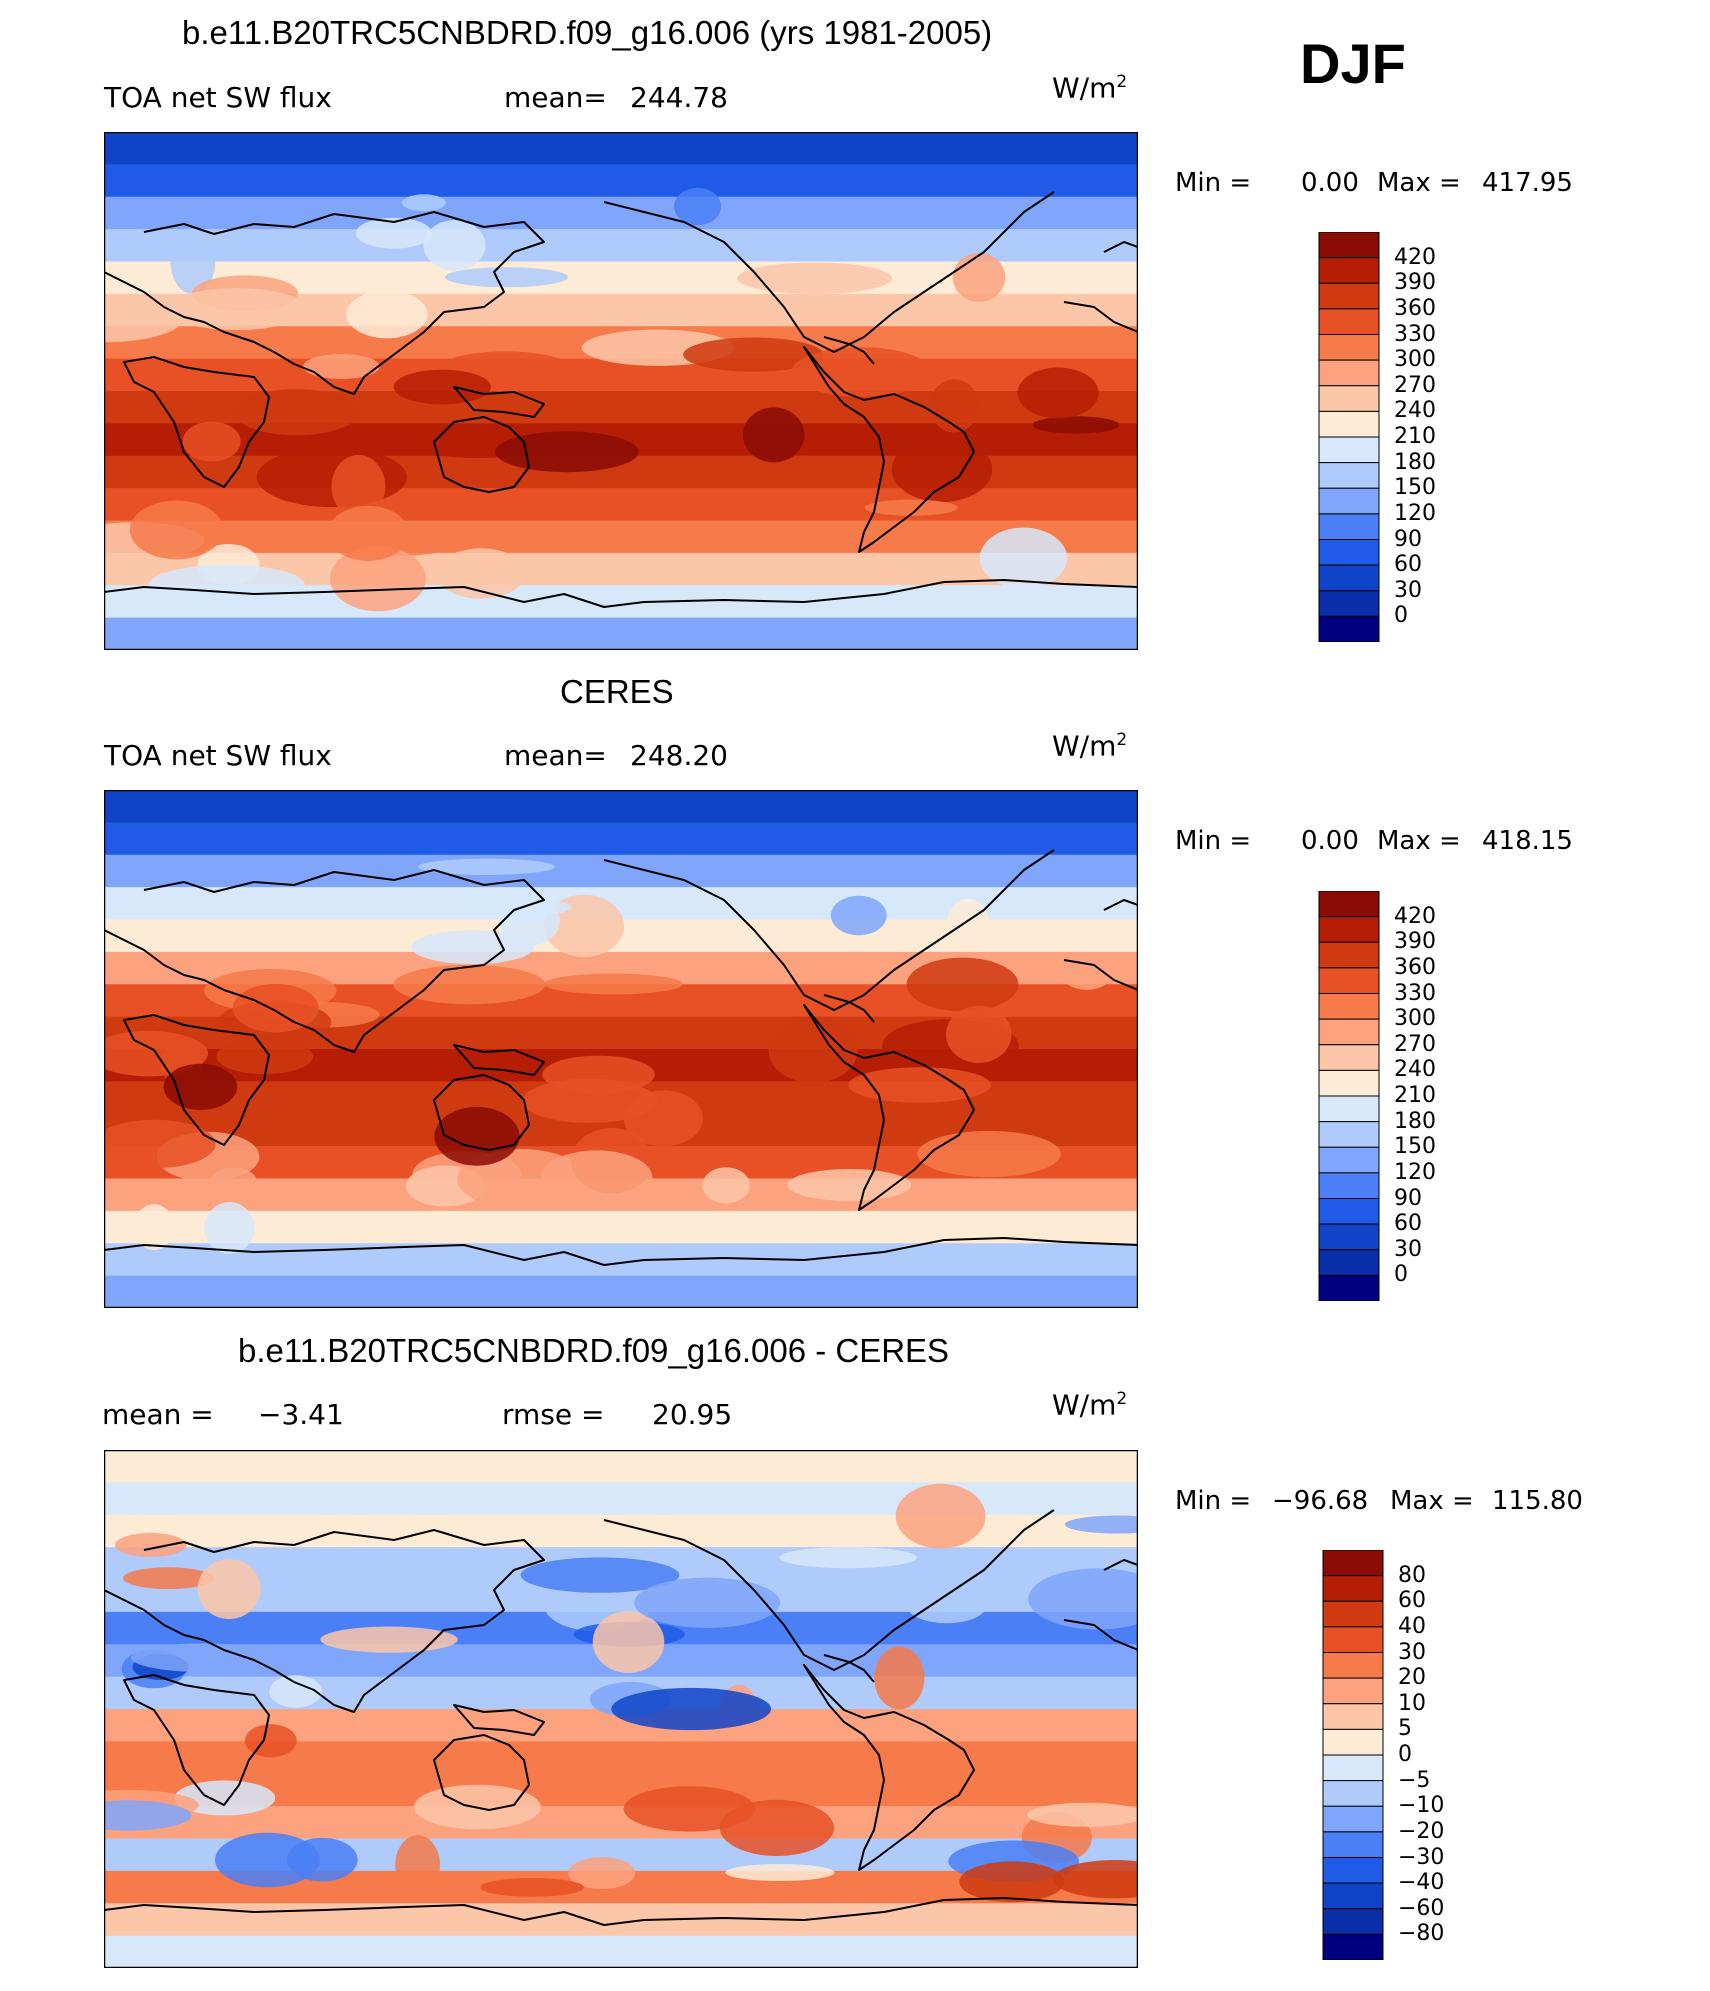 The width and height of the screenshot is (1710, 1991). I want to click on panel-3-units-base: W/m, so click(1084, 1405).